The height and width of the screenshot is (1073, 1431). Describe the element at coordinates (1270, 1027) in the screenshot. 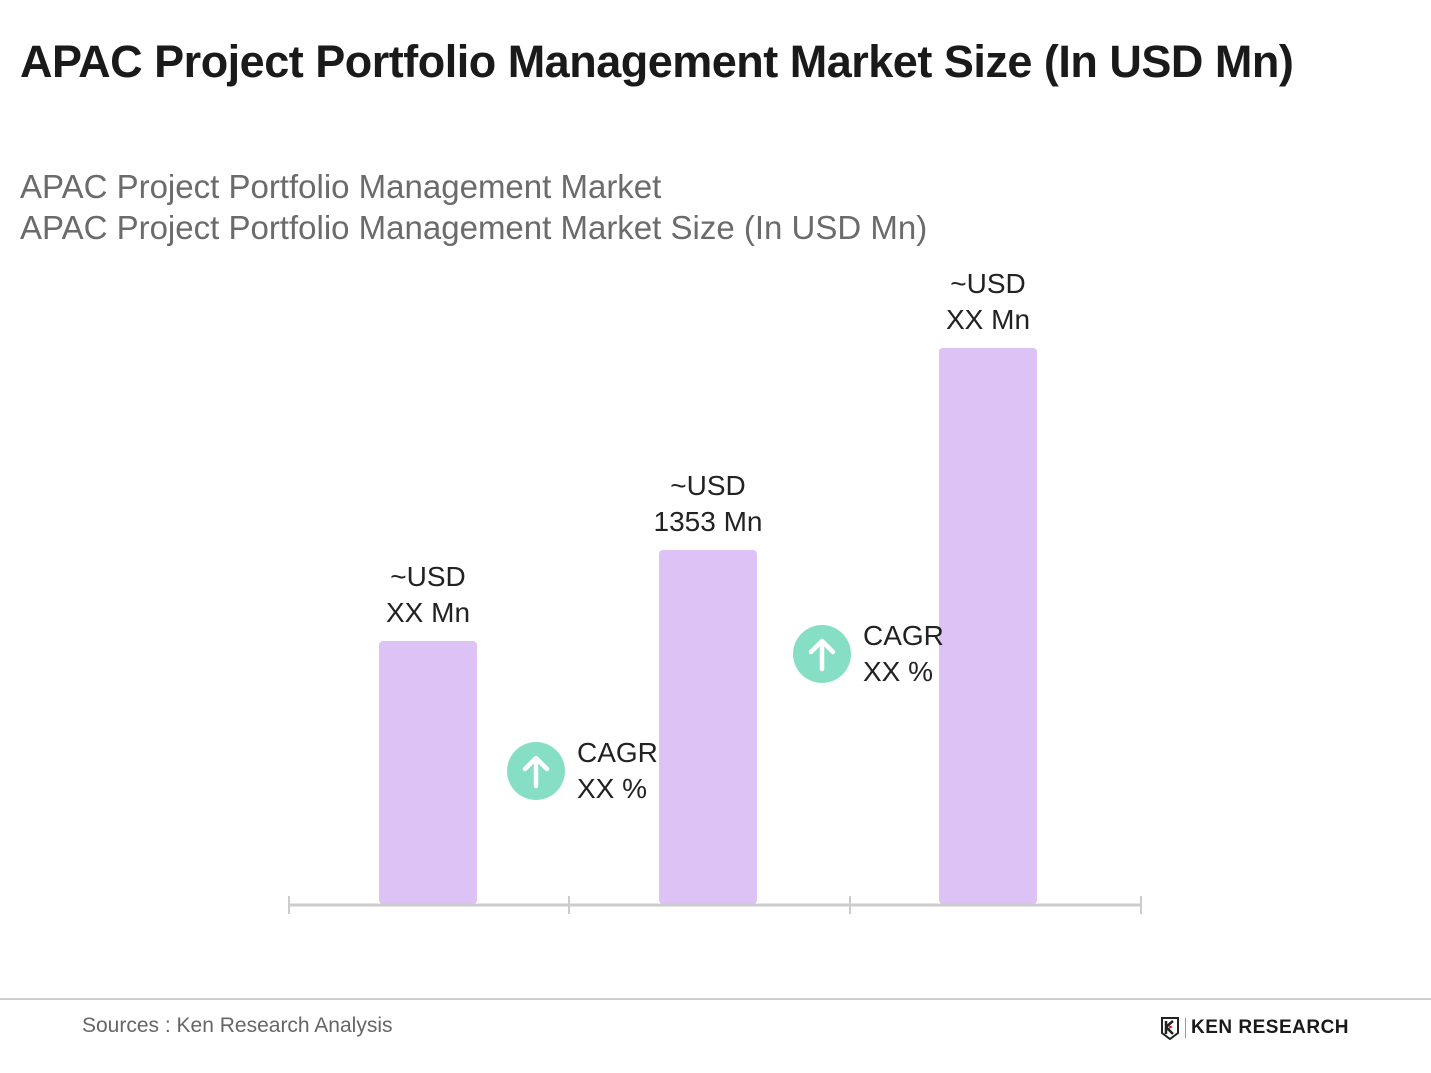

I see `logo-text: KEN RESEARCH` at that location.